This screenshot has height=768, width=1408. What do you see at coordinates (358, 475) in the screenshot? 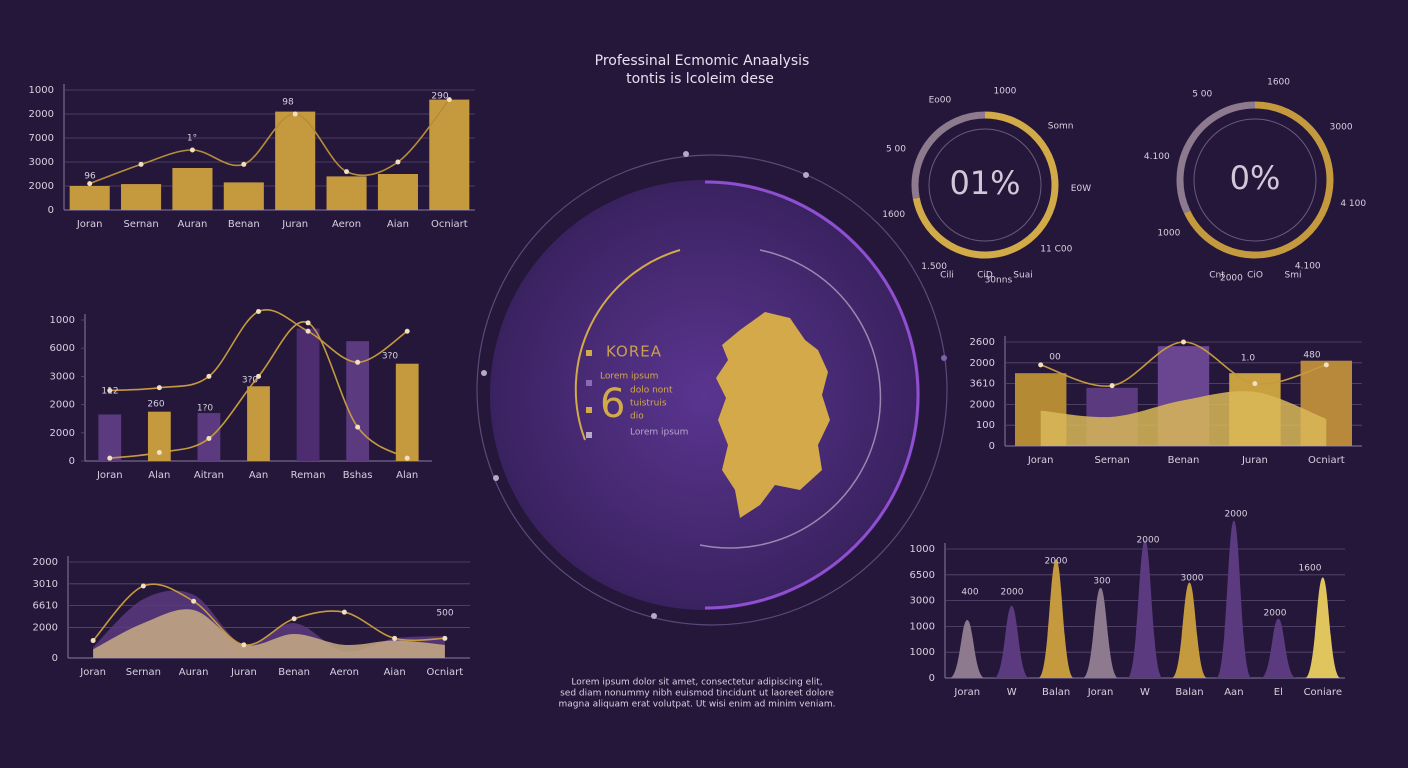
I see `x-tick-label: Bshas` at bounding box center [358, 475].